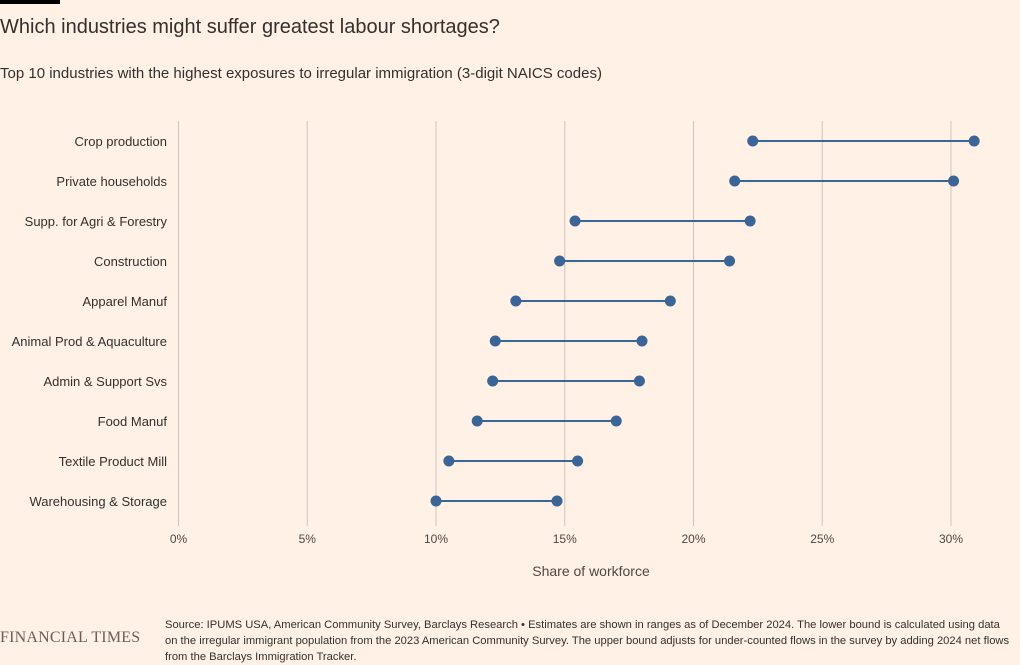 This screenshot has height=665, width=1020. What do you see at coordinates (179, 539) in the screenshot?
I see `x-tick-label: 0%` at bounding box center [179, 539].